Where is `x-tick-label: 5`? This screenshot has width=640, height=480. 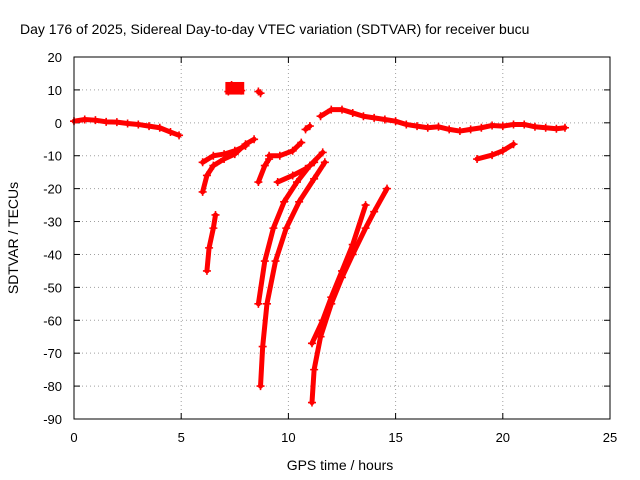
x-tick-label: 5 is located at coordinates (181, 437).